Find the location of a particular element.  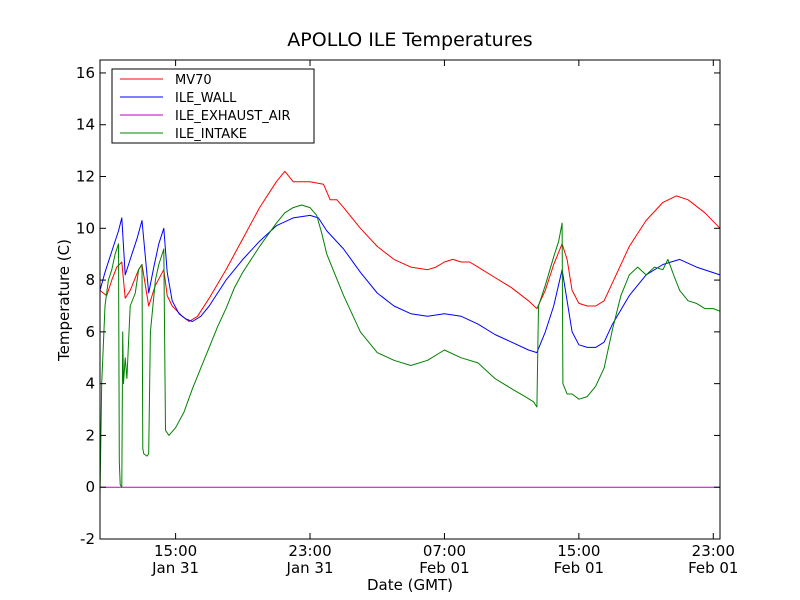

legend-label: ILE_WALL is located at coordinates (206, 98).